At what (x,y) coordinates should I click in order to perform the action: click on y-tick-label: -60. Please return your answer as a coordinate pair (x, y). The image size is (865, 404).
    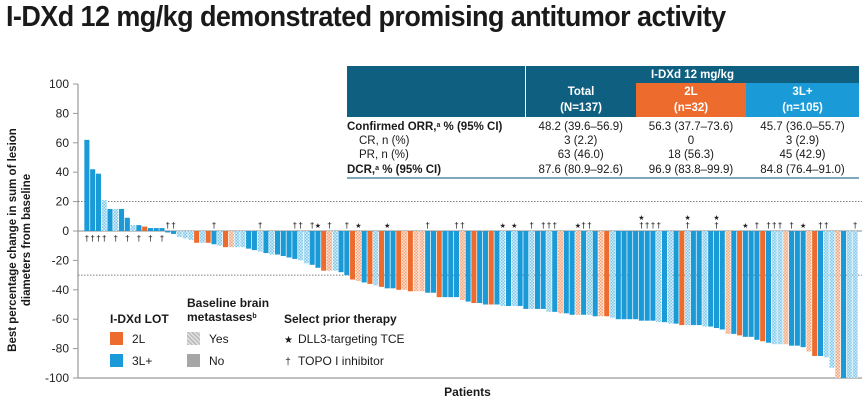
    Looking at the image, I should click on (61, 319).